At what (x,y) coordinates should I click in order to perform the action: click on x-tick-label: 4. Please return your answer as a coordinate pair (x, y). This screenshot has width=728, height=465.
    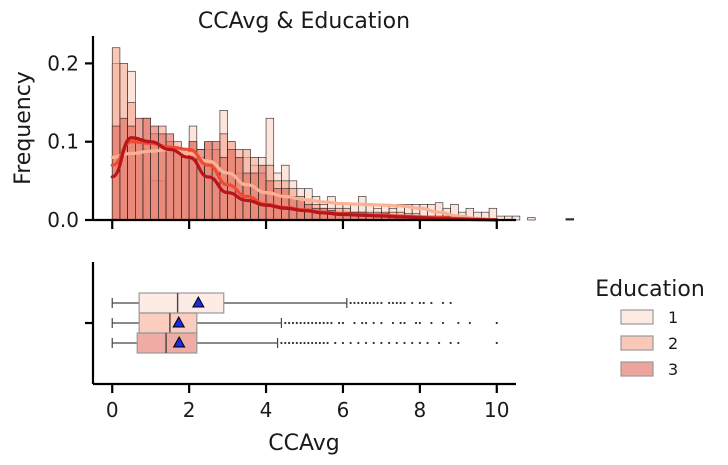
    Looking at the image, I should click on (266, 410).